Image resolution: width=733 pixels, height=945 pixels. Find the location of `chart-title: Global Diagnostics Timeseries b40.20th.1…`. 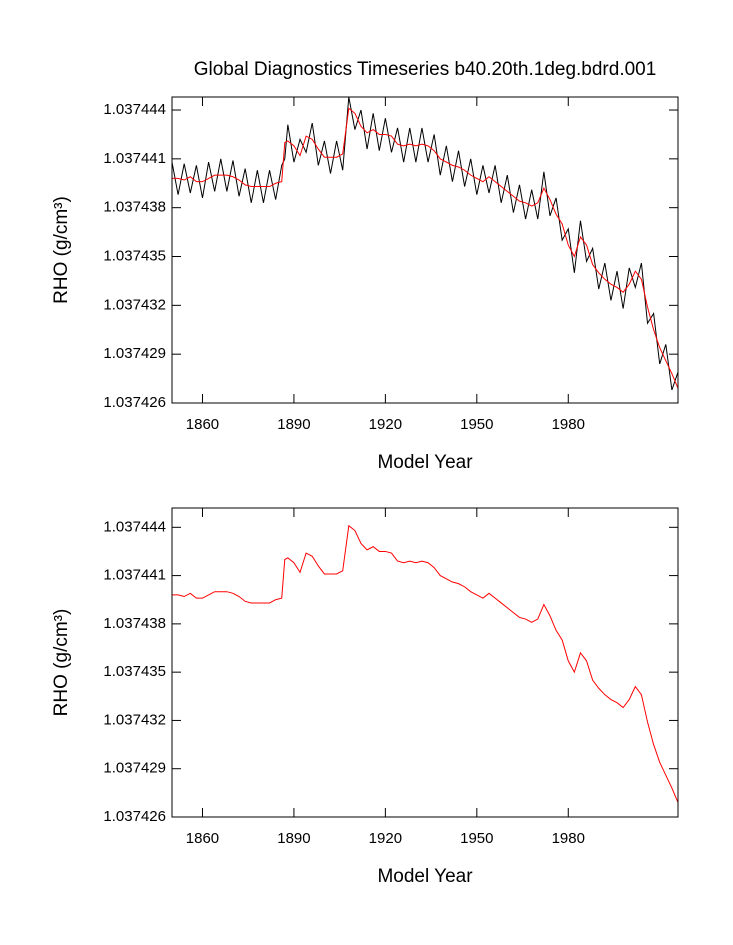

chart-title: Global Diagnostics Timeseries b40.20th.1… is located at coordinates (425, 69).